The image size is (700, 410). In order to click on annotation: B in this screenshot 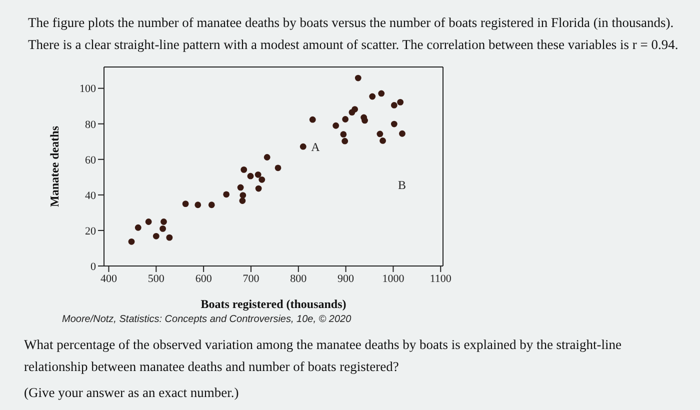, I will do `click(402, 185)`.